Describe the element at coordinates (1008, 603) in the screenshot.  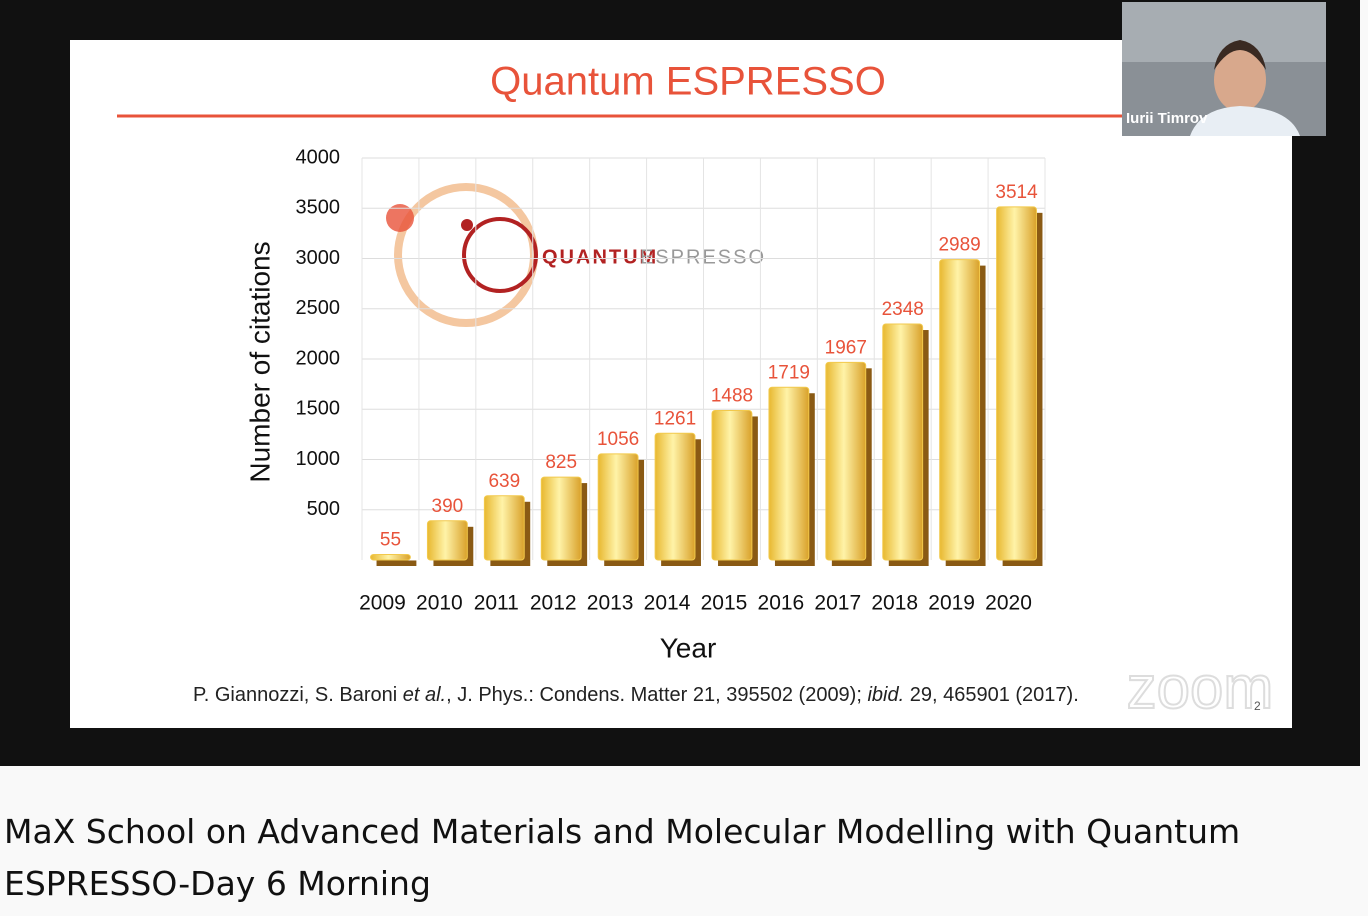
I see `x-tick-label: 2020` at that location.